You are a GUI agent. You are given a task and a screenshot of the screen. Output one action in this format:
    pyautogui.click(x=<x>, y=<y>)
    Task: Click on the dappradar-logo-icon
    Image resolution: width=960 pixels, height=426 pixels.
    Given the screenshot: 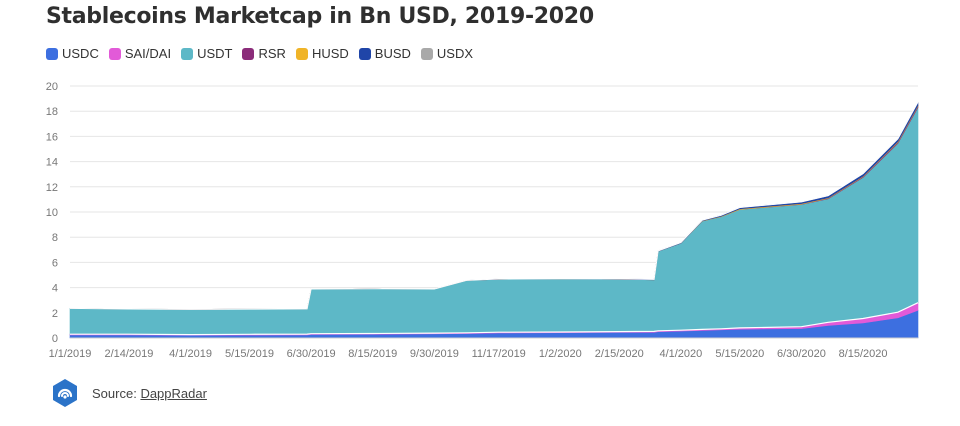 What is the action you would take?
    pyautogui.click(x=65, y=393)
    